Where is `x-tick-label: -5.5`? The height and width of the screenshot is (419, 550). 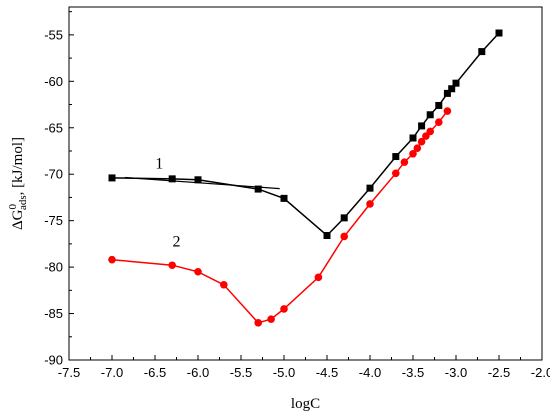 x-tick-label: -5.5 is located at coordinates (241, 372).